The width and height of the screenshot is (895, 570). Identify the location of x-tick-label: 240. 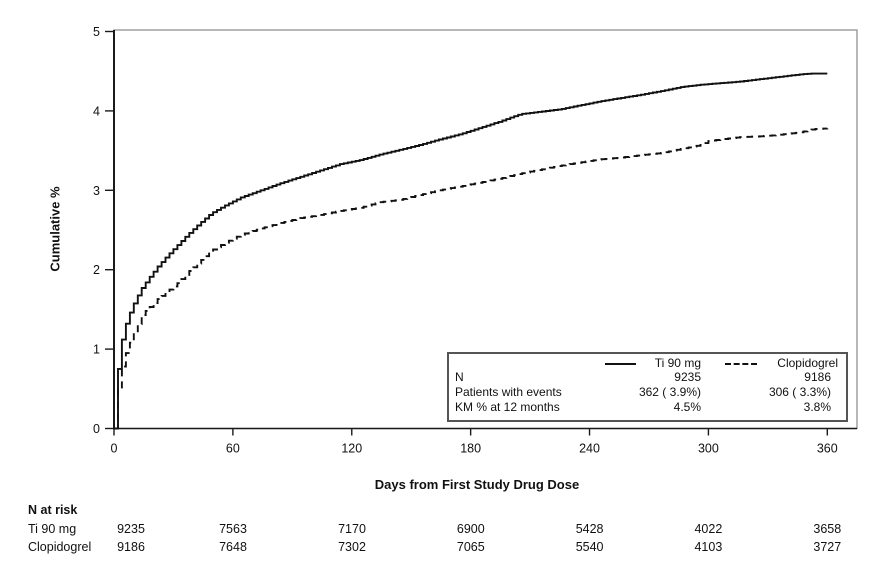
(589, 449).